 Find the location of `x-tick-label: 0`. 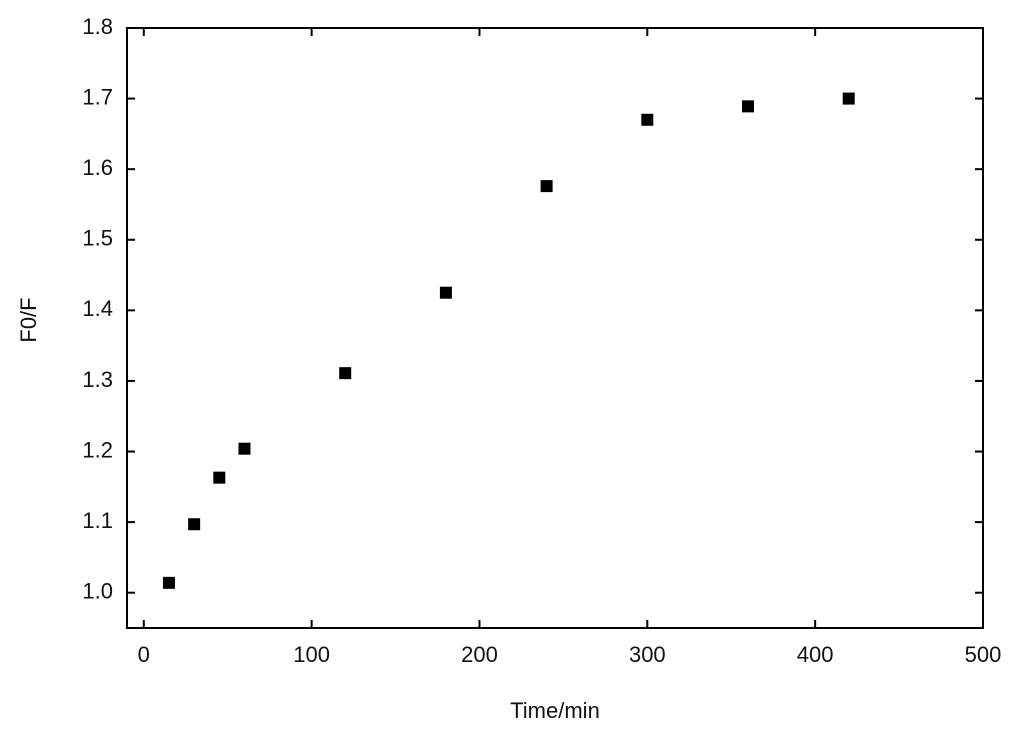

x-tick-label: 0 is located at coordinates (144, 654).